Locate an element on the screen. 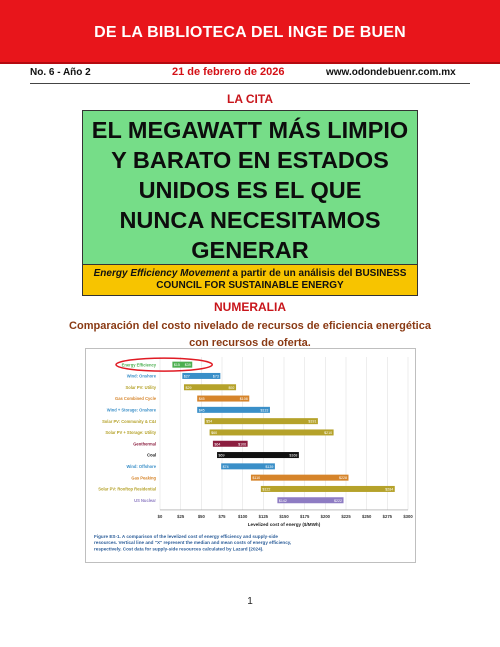 The image size is (500, 647). bar-high-label: $39 is located at coordinates (188, 365).